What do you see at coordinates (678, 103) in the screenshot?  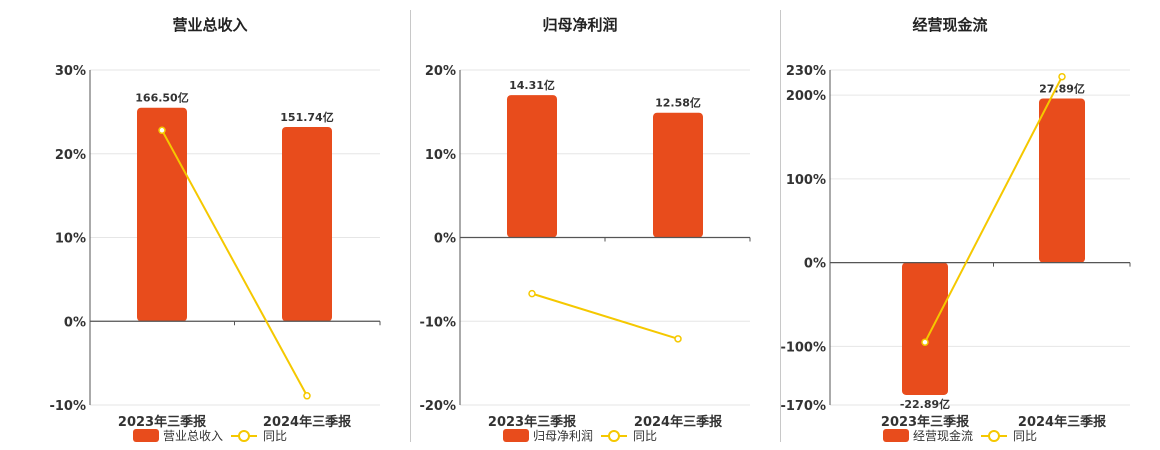 I see `bar-value-label: 12.58亿` at bounding box center [678, 103].